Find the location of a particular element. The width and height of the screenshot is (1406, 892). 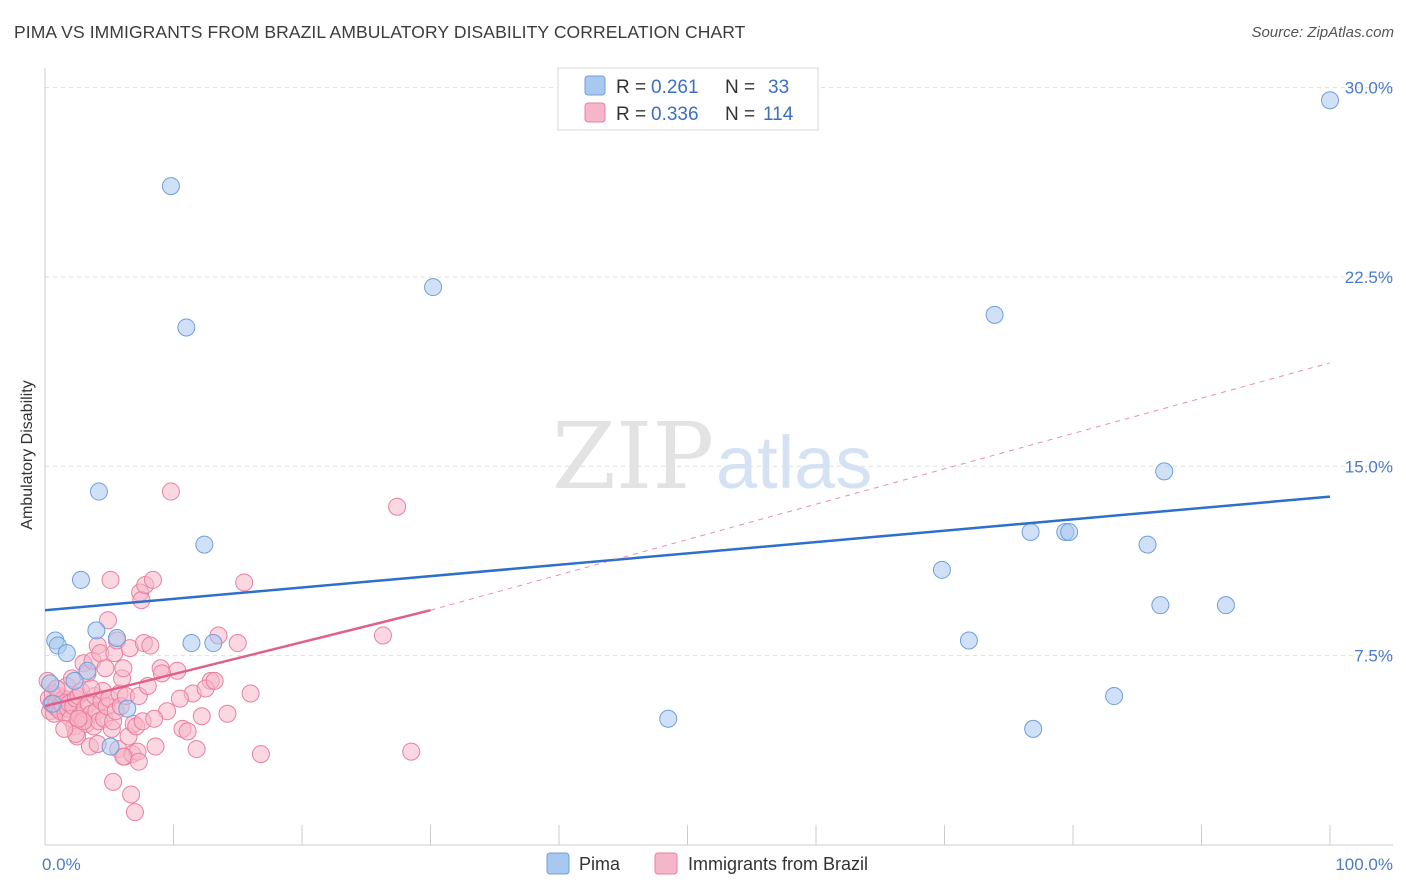

legend: R = 0.261 N = 33 R = 0.336 N = 114 is located at coordinates (688, 99).